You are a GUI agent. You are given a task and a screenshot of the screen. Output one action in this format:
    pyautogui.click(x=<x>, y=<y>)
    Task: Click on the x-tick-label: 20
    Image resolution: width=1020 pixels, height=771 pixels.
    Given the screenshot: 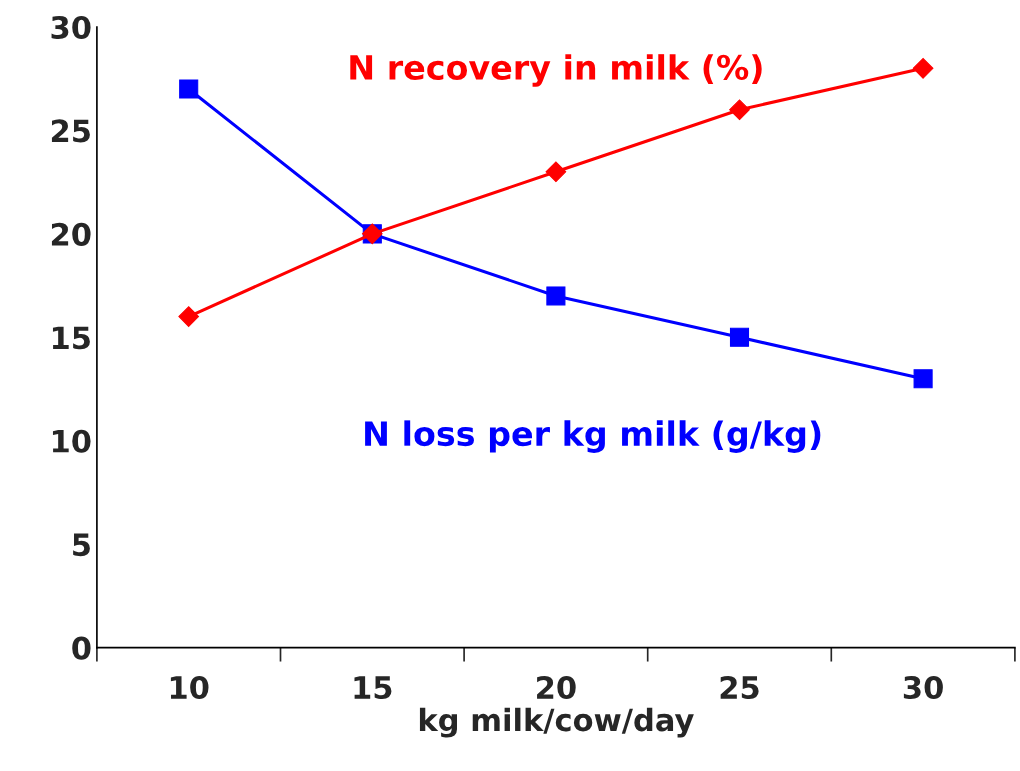 What is the action you would take?
    pyautogui.click(x=556, y=687)
    